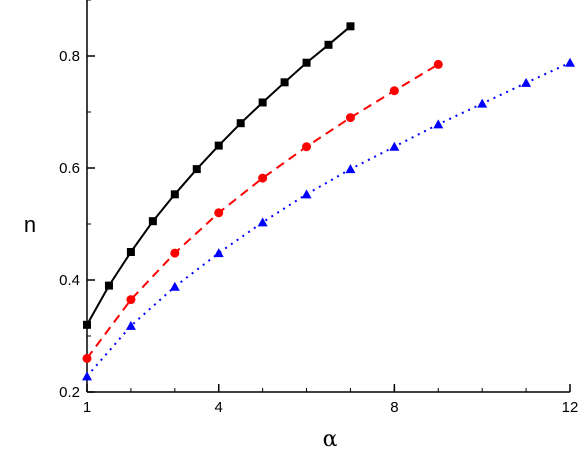 The image size is (580, 457). Describe the element at coordinates (330, 439) in the screenshot. I see `x-axis-title: α` at that location.